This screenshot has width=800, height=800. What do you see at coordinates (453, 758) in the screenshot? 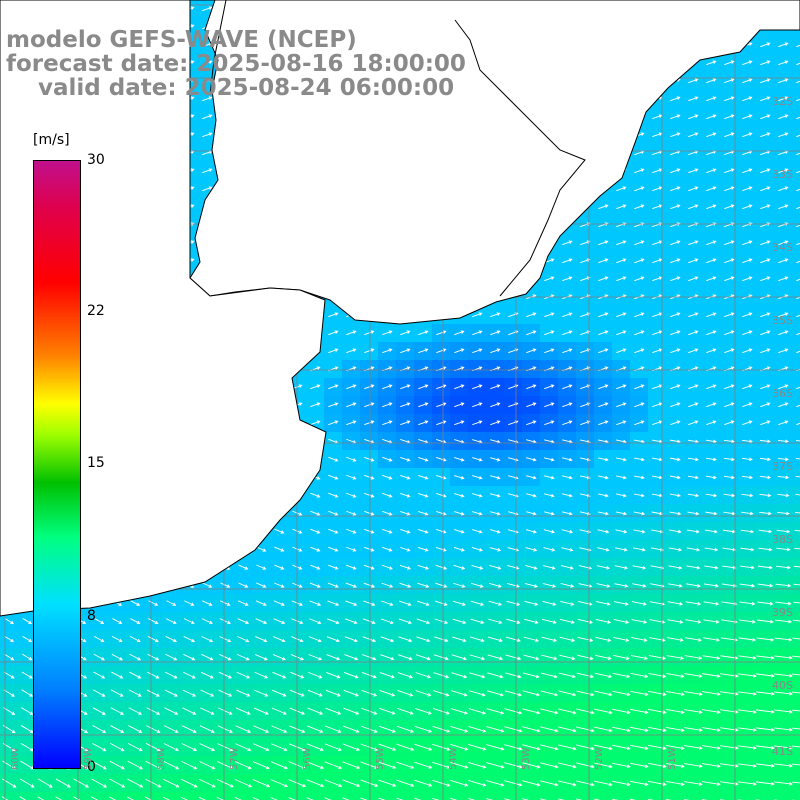
I see `lon-label: 54W` at bounding box center [453, 758].